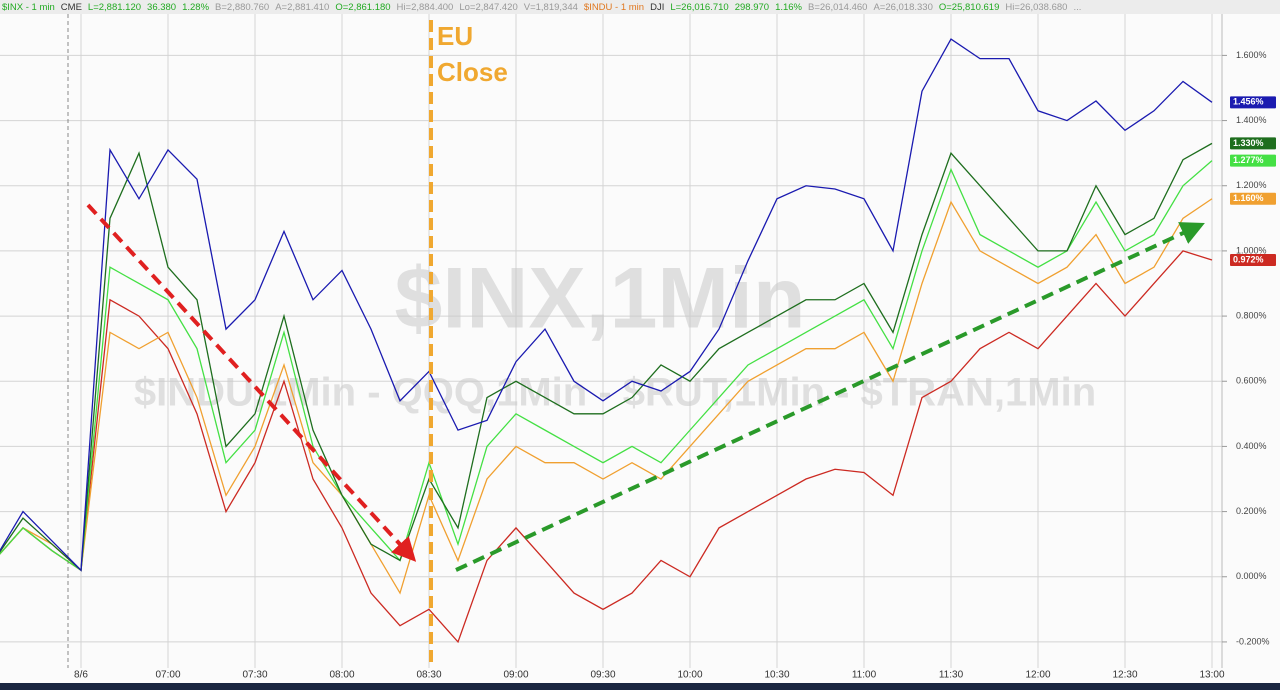 The height and width of the screenshot is (690, 1280). I want to click on header-item: Hi=2,884.400, so click(425, 7).